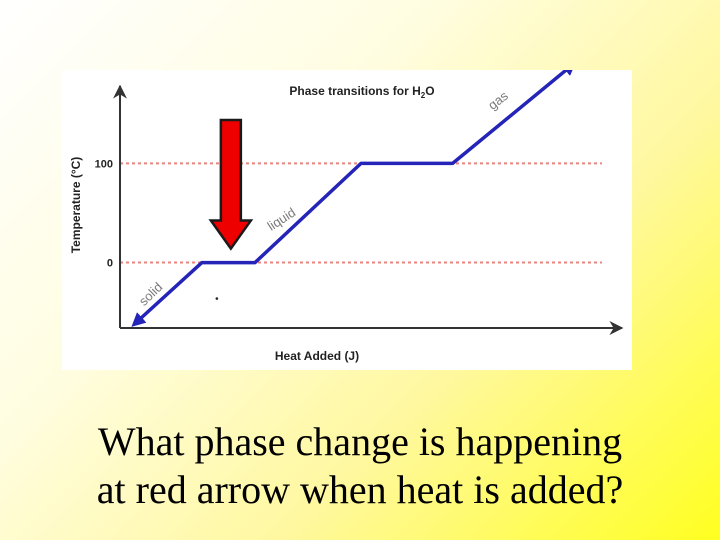  What do you see at coordinates (217, 298) in the screenshot?
I see `stray-dot` at bounding box center [217, 298].